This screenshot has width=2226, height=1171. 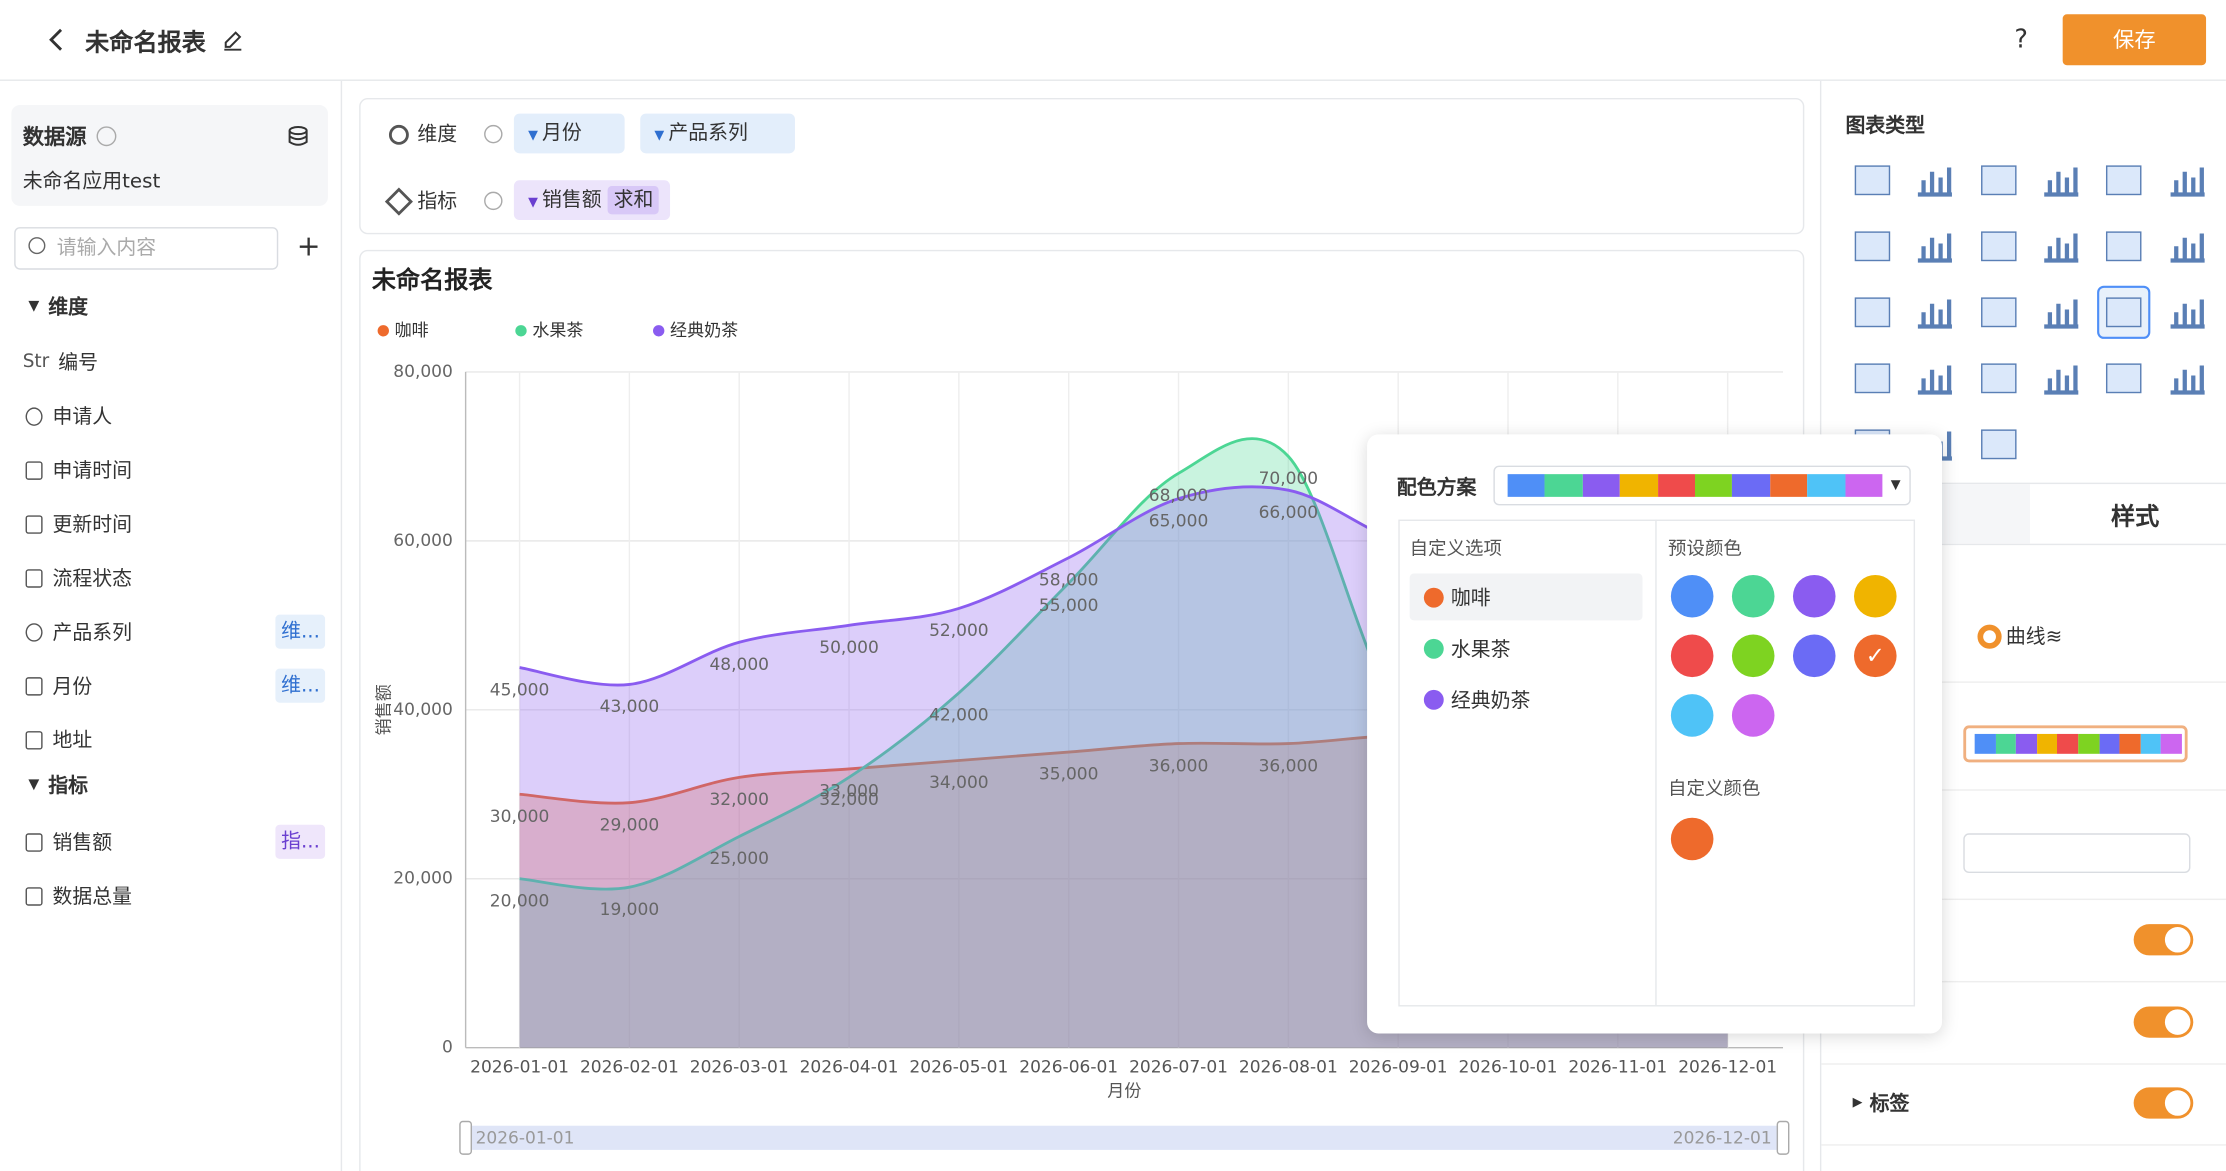 What do you see at coordinates (423, 372) in the screenshot?
I see `y-tick-label: 80,000` at bounding box center [423, 372].